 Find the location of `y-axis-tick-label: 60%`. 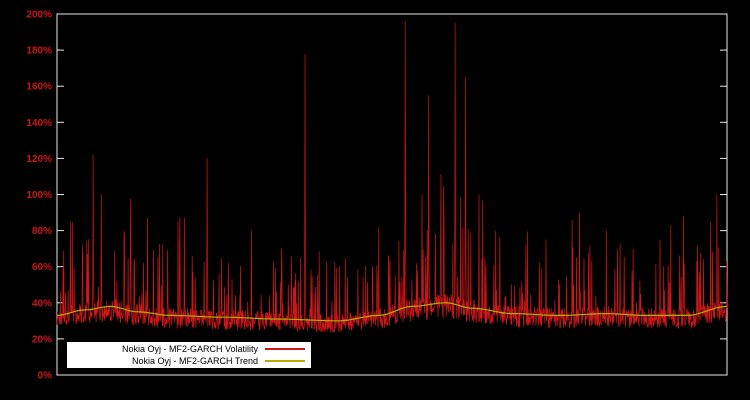

y-axis-tick-label: 60% is located at coordinates (42, 267).